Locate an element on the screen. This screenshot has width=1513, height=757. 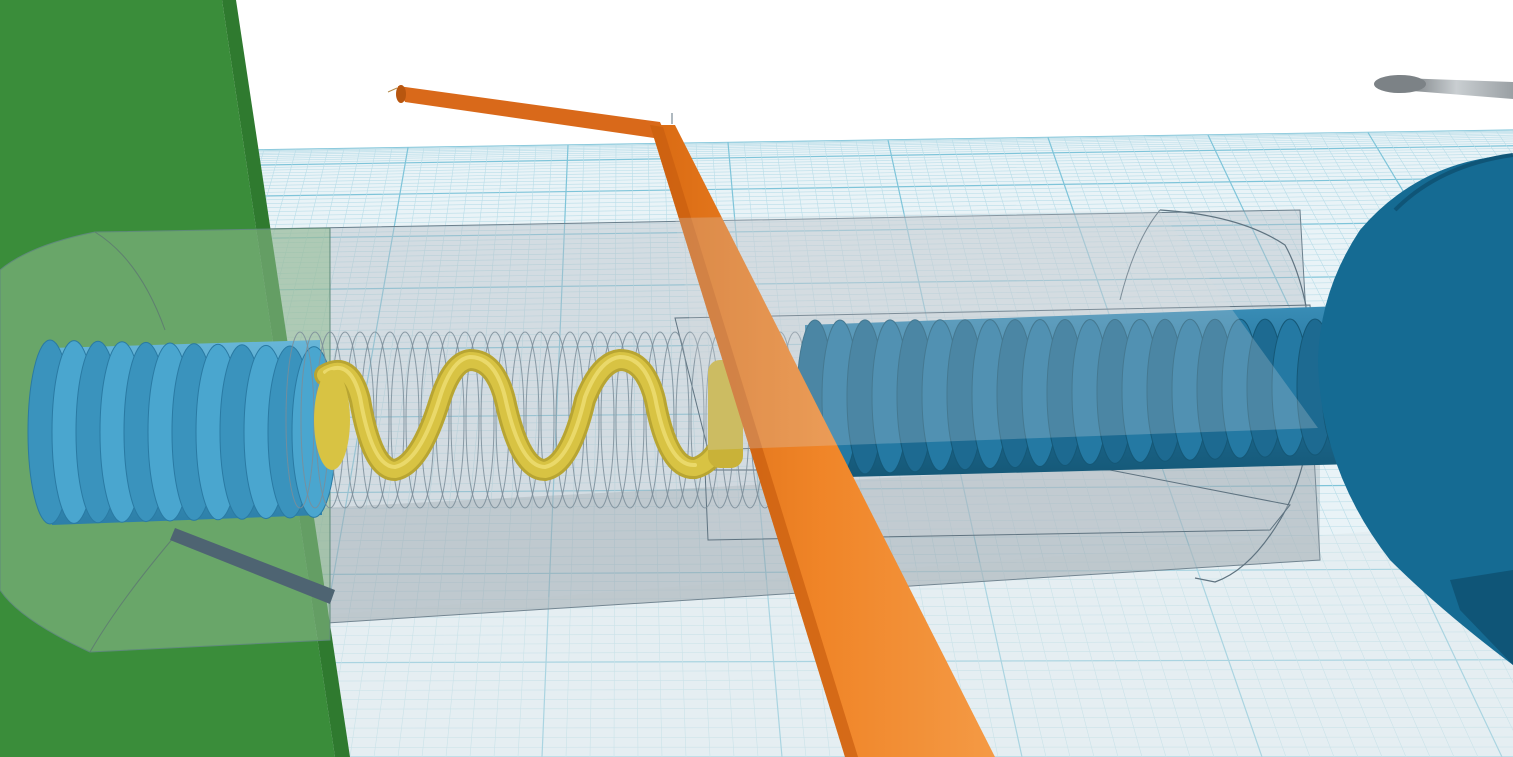
end-disc-body is located at coordinates (1415, 410).